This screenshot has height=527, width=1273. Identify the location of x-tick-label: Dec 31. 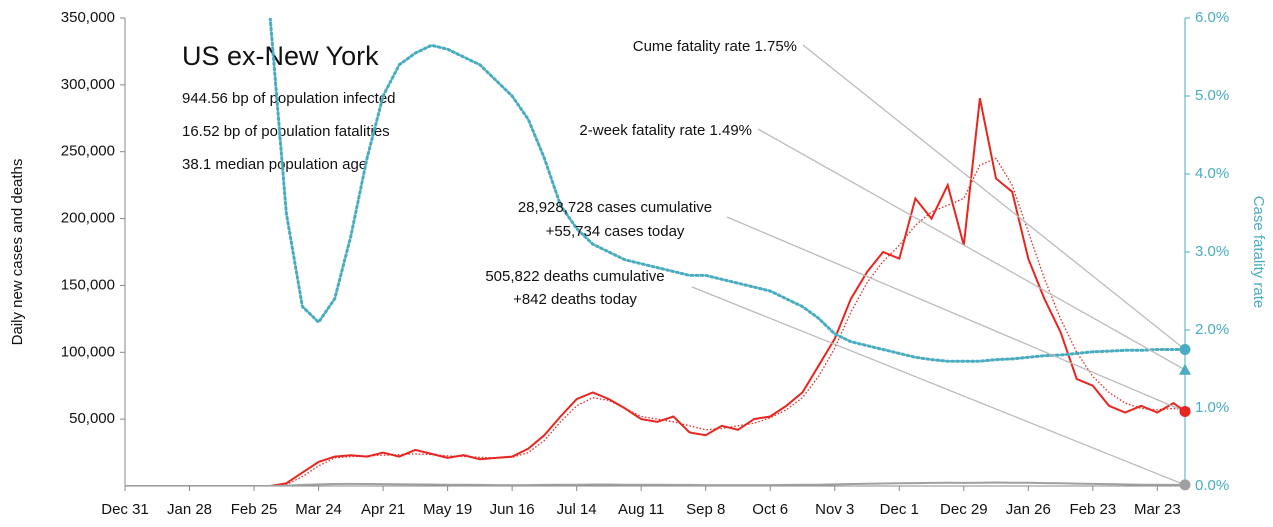
(125, 509).